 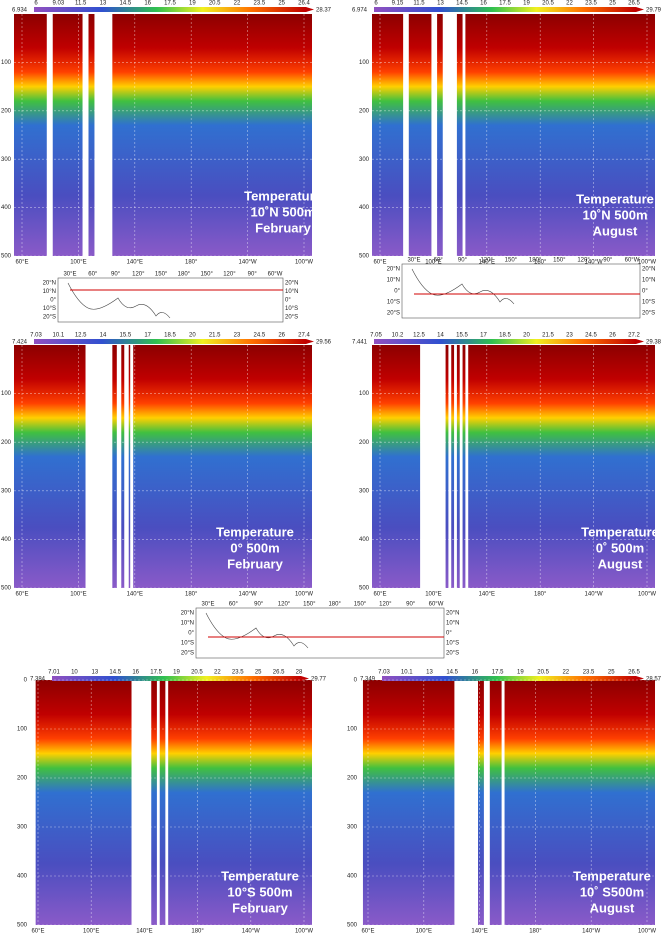 I want to click on annotation: August, so click(x=615, y=230).